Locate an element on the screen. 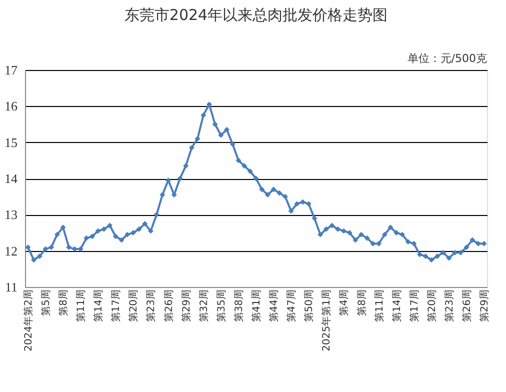 The width and height of the screenshot is (506, 392). y-tick-label: 17 is located at coordinates (11, 70).